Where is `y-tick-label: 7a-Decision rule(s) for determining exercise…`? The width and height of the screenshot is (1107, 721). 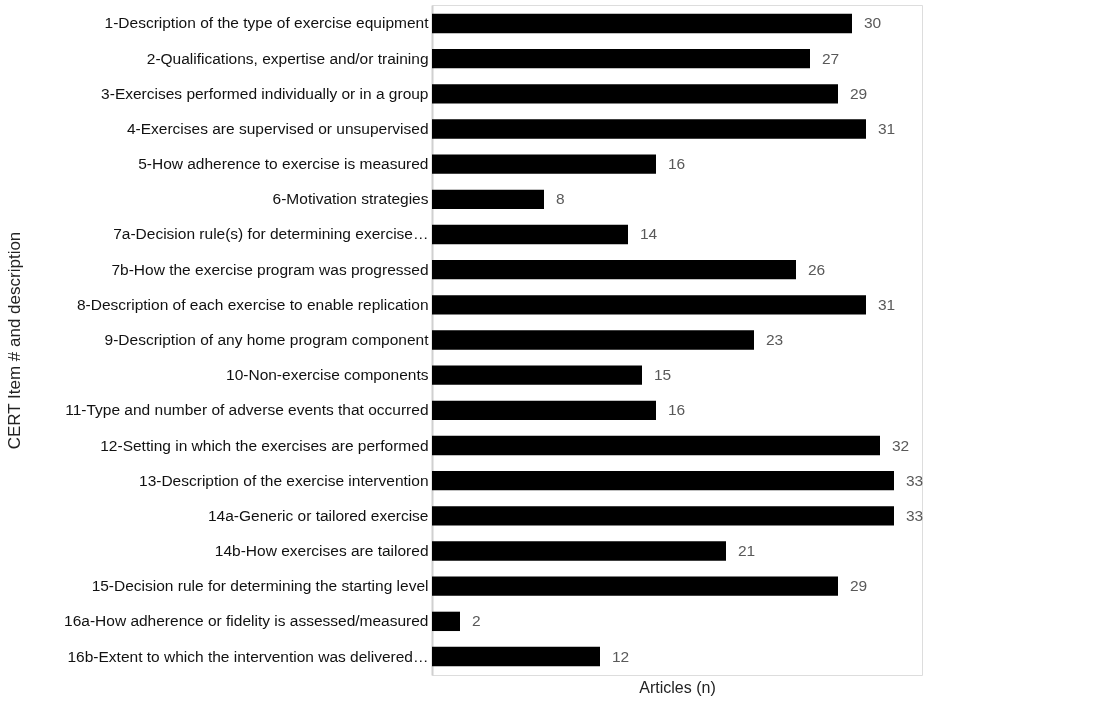
y-tick-label: 7a-Decision rule(s) for determining exercise… is located at coordinates (271, 234).